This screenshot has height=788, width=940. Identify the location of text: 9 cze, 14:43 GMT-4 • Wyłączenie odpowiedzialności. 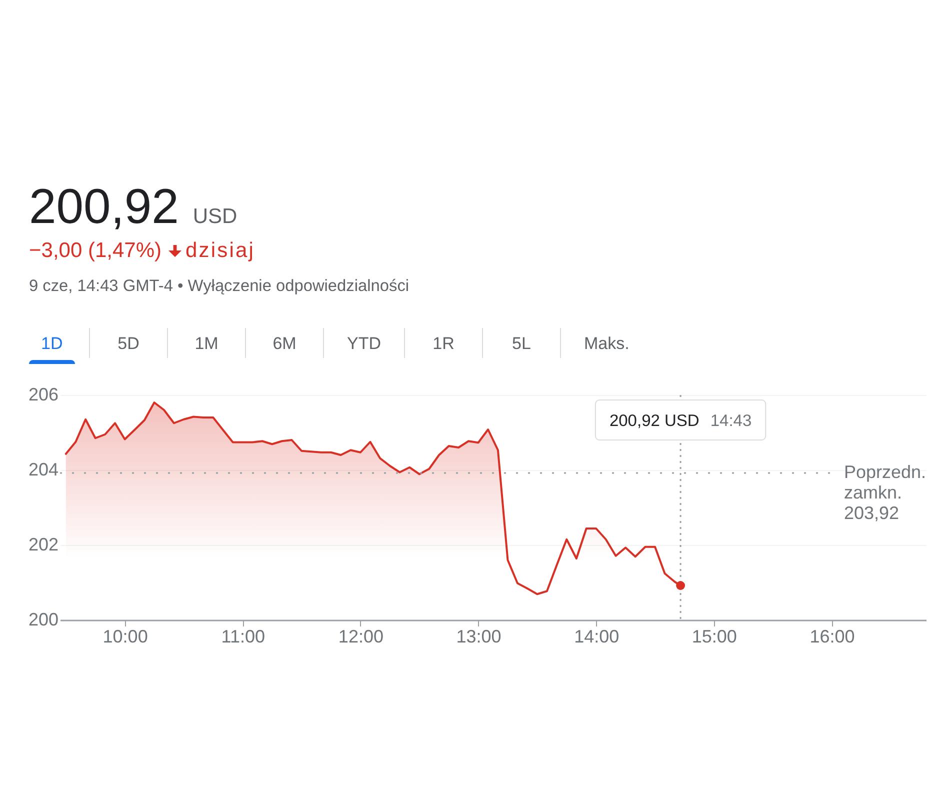
(219, 286).